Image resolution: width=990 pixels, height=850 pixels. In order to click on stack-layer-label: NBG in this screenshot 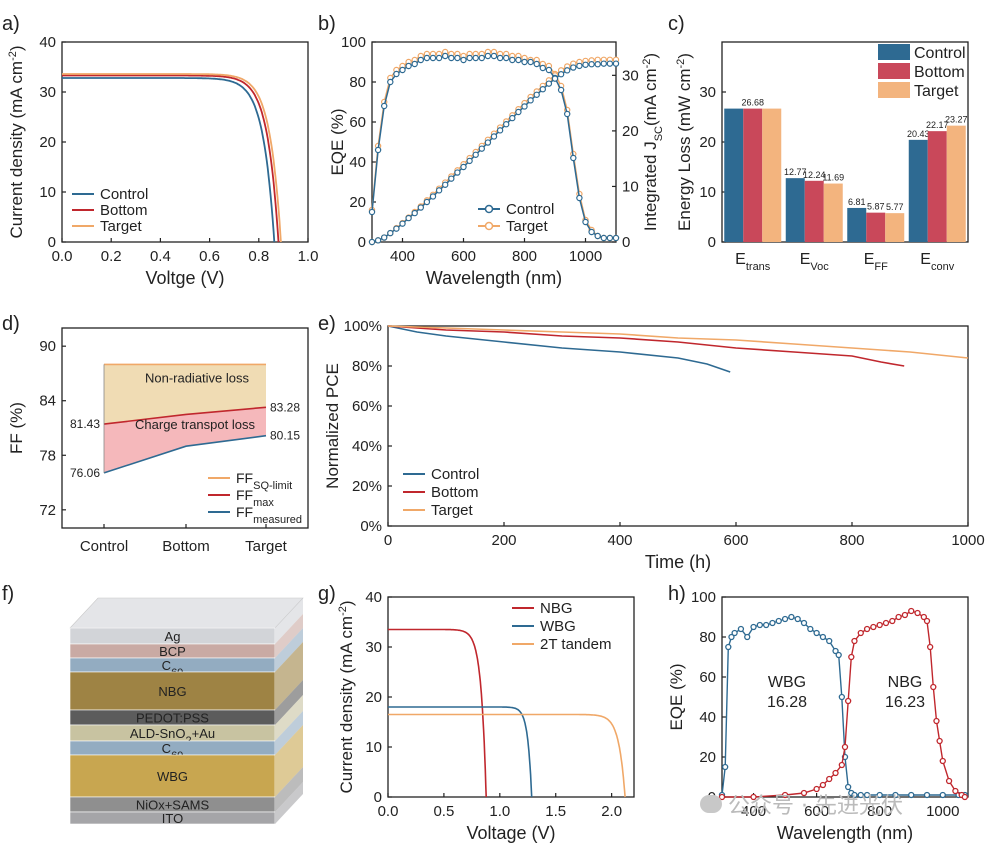, I will do `click(172, 691)`.